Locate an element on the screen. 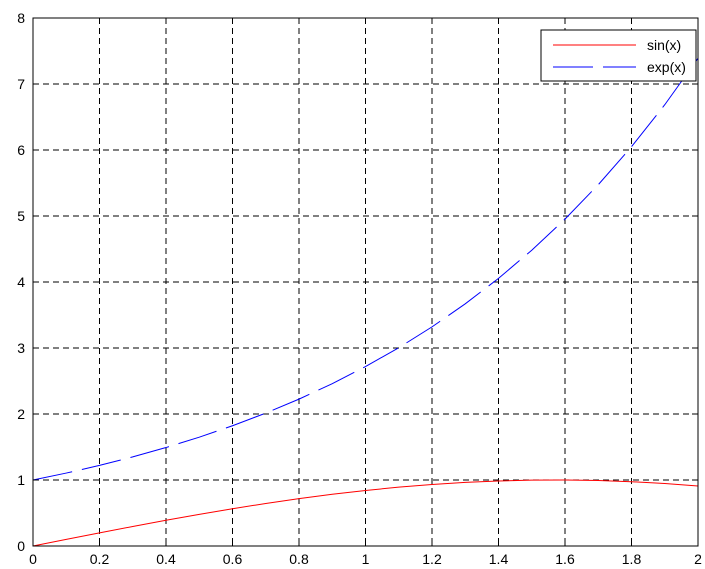 This screenshot has width=705, height=569. legend-box is located at coordinates (618, 55).